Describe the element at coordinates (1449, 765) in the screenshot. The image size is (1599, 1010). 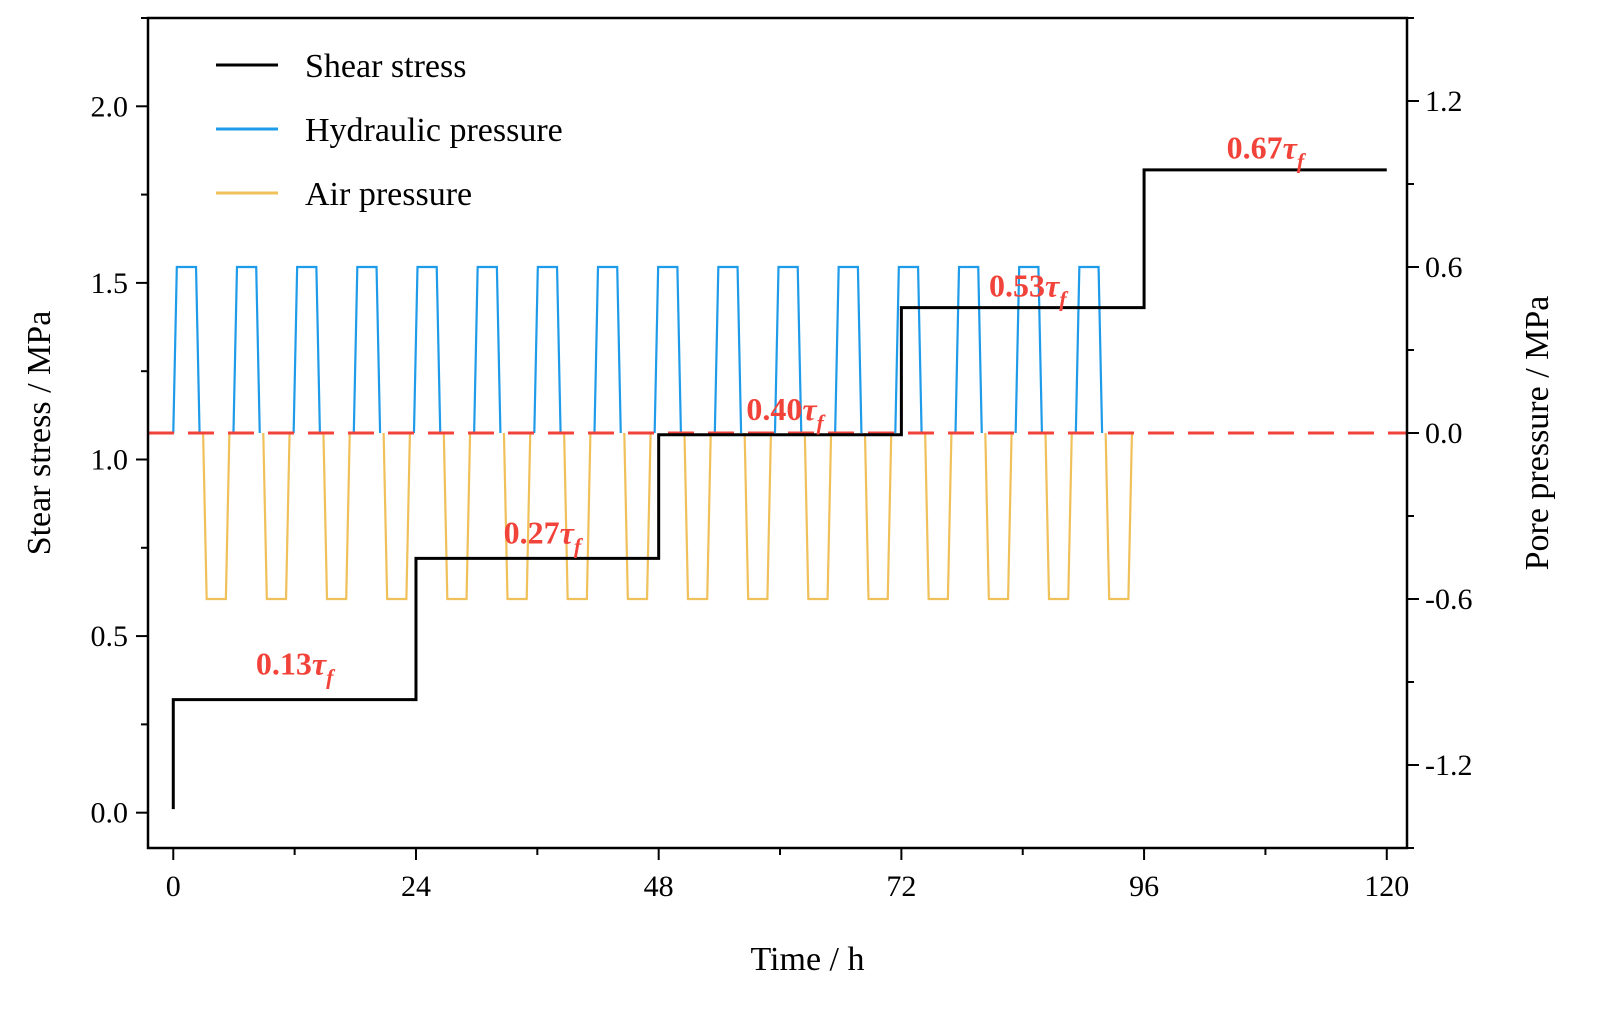
I see `y-right-tick-label: -1.2` at that location.